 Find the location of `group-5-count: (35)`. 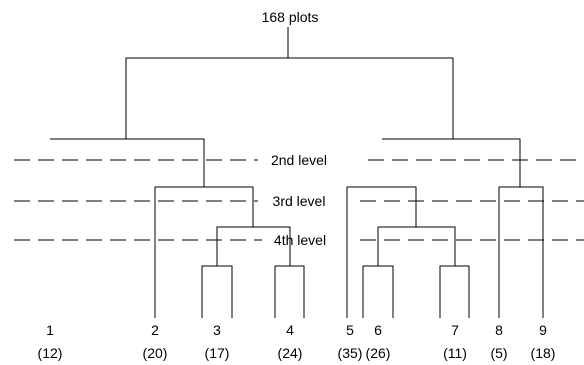

group-5-count: (35) is located at coordinates (350, 353).